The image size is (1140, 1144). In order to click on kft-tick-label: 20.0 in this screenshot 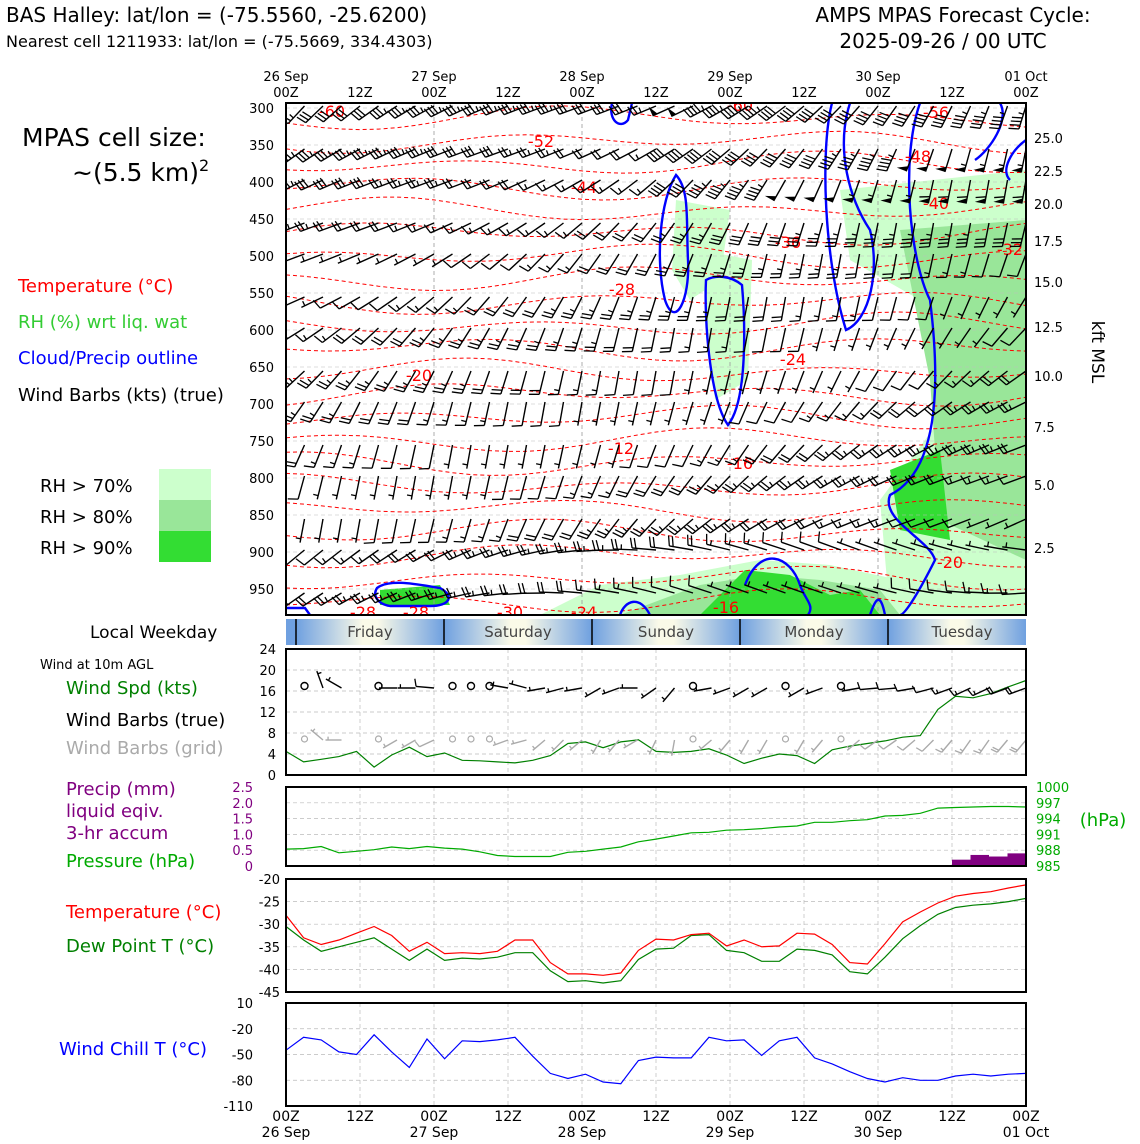, I will do `click(1048, 205)`.